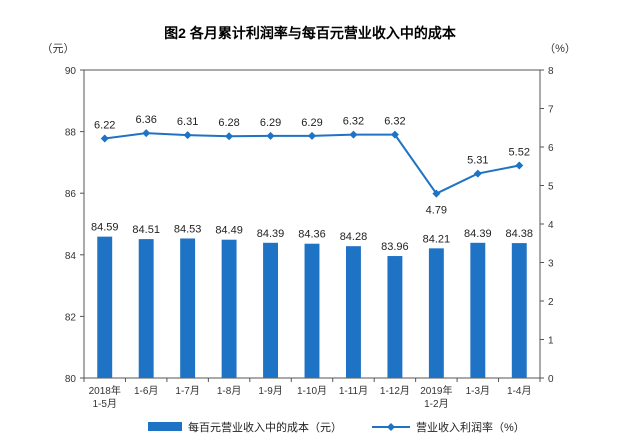 The image size is (620, 445). I want to click on cost-bar-label: 84.36, so click(312, 235).